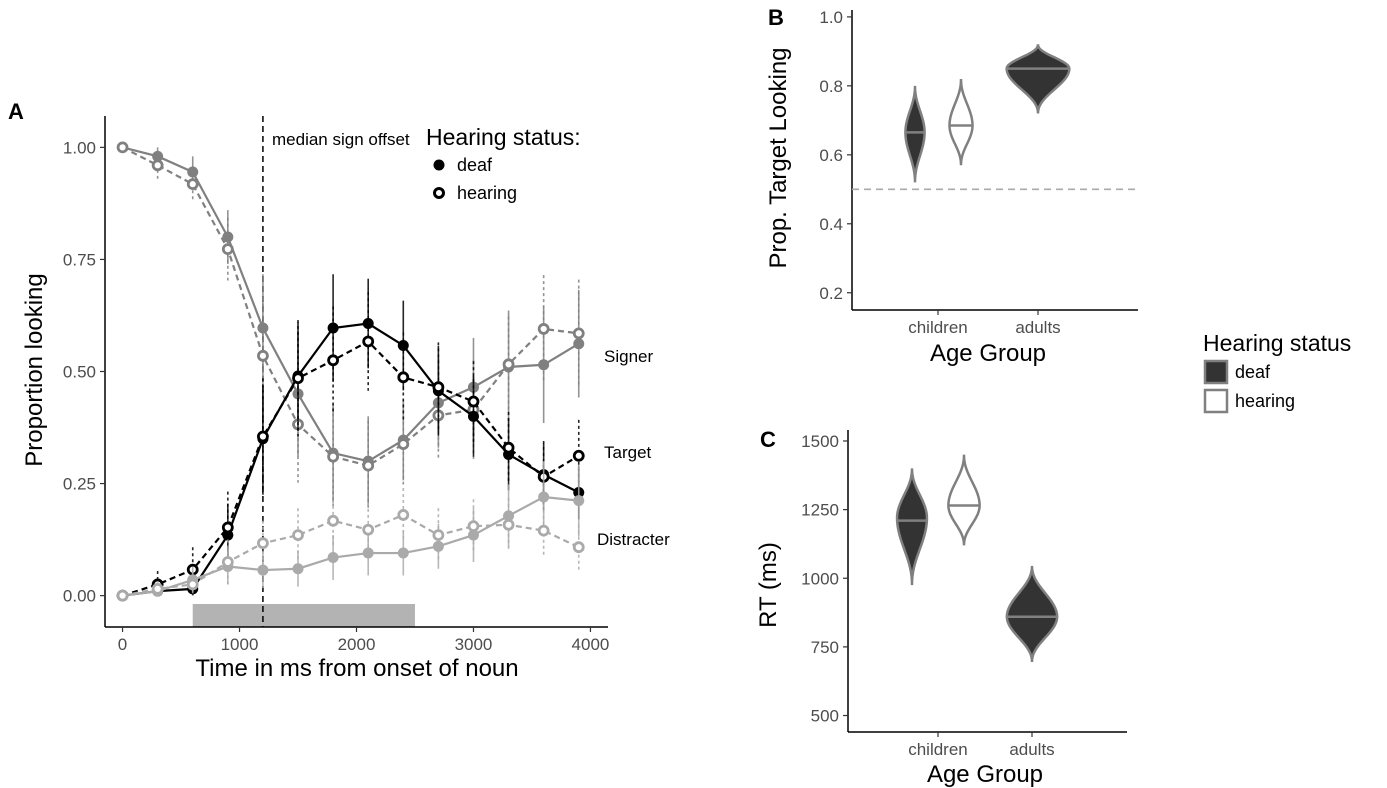  What do you see at coordinates (1277, 372) in the screenshot?
I see `shared-legend: Hearing status deaf hearing` at bounding box center [1277, 372].